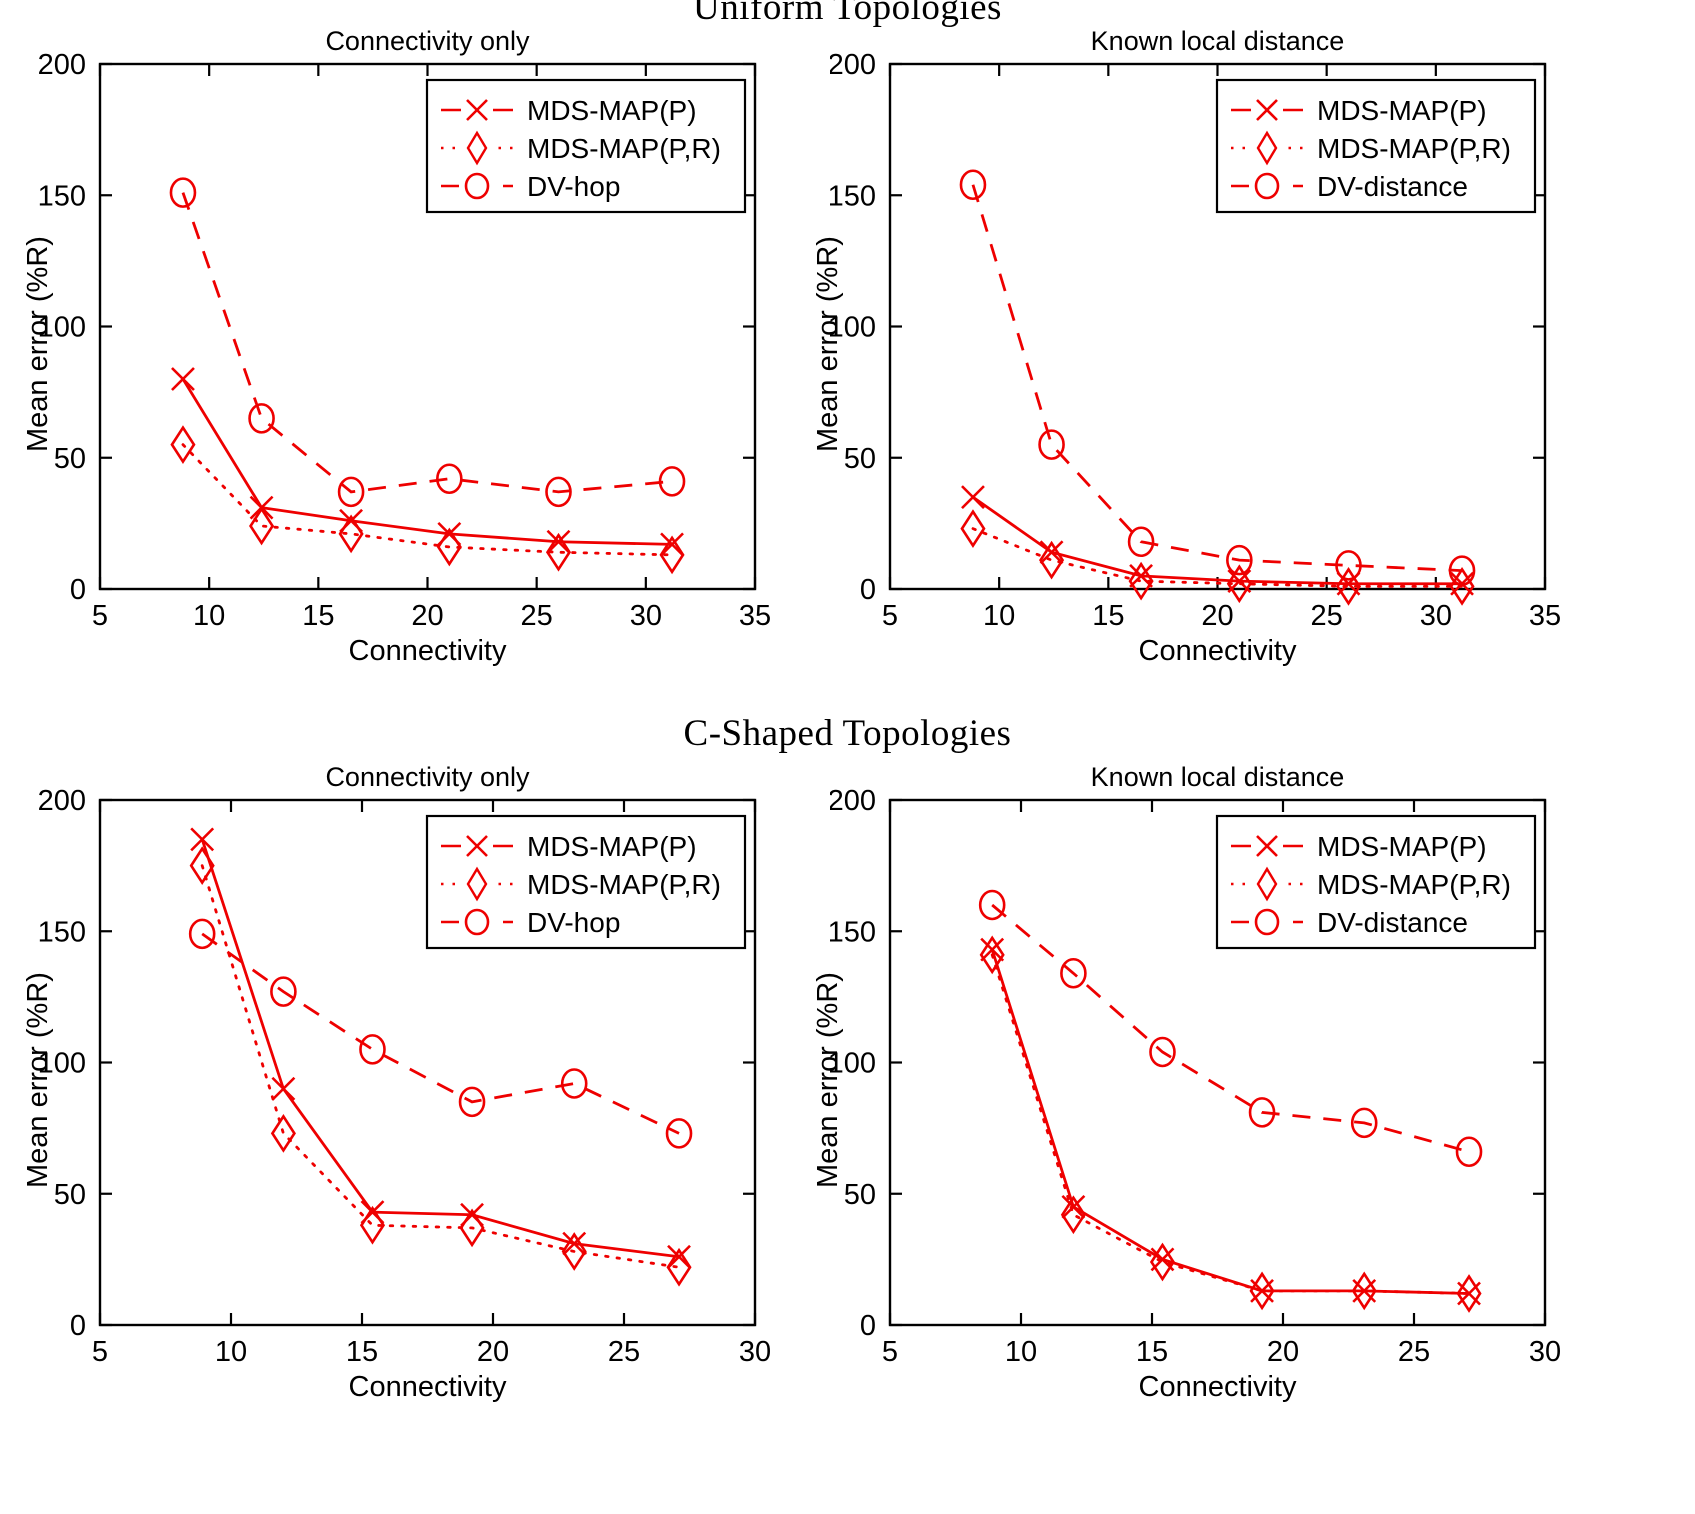  Describe the element at coordinates (1217, 777) in the screenshot. I see `chart-title: Known local distance` at that location.